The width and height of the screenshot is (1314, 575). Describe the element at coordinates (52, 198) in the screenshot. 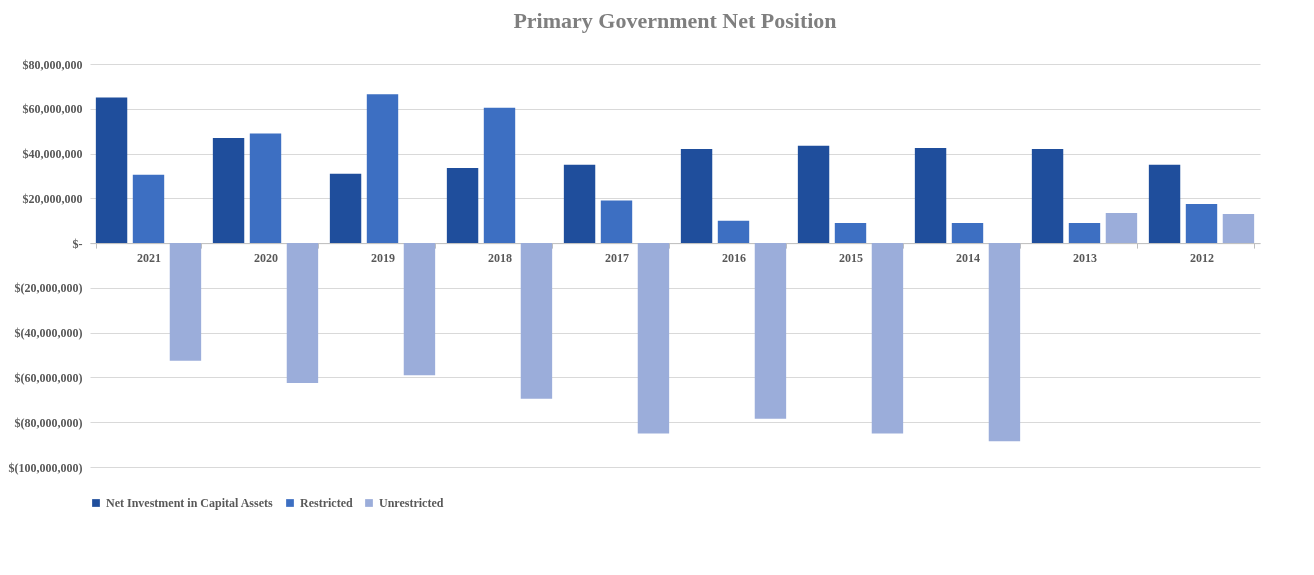

I see `y-tick-label: $20,000,000` at that location.